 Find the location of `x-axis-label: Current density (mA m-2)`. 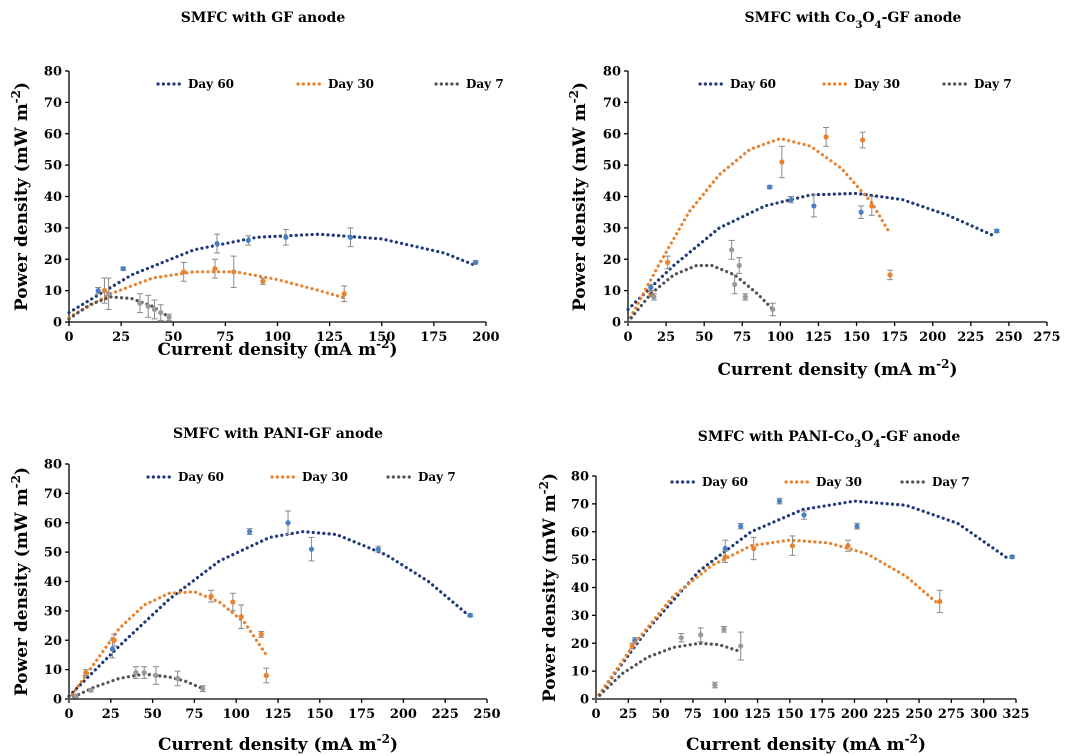

x-axis-label: Current density (mA m-2) is located at coordinates (837, 368).